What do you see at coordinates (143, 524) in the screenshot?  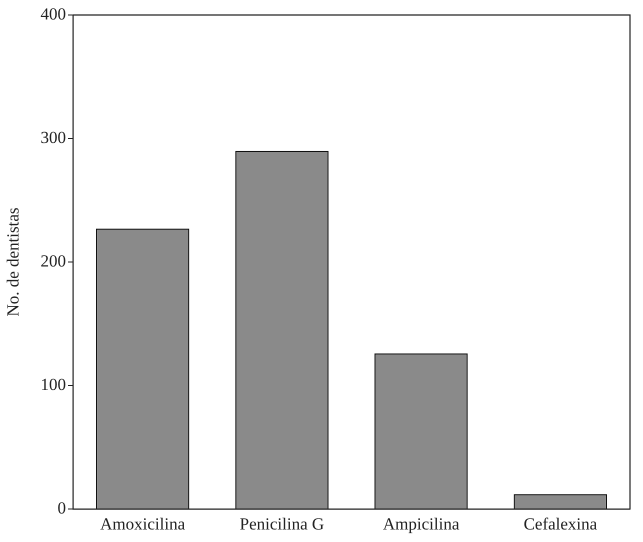 I see `x-tick-label: Amoxicilina` at bounding box center [143, 524].